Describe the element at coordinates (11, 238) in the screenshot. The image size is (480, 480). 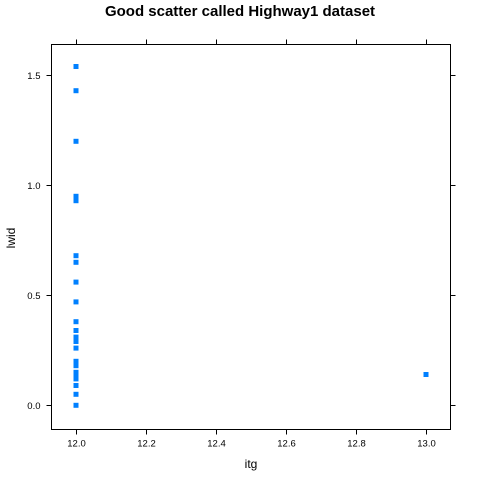
I see `y-axis-label: lwid` at that location.